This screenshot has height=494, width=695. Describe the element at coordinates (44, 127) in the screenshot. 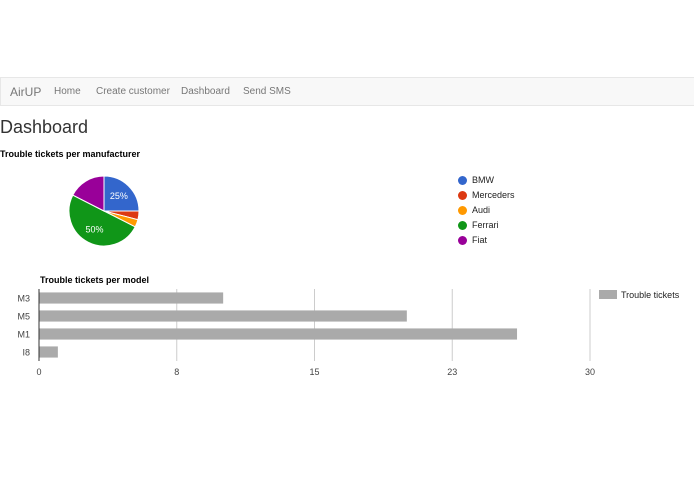

I see `page-title: Dashboard` at that location.